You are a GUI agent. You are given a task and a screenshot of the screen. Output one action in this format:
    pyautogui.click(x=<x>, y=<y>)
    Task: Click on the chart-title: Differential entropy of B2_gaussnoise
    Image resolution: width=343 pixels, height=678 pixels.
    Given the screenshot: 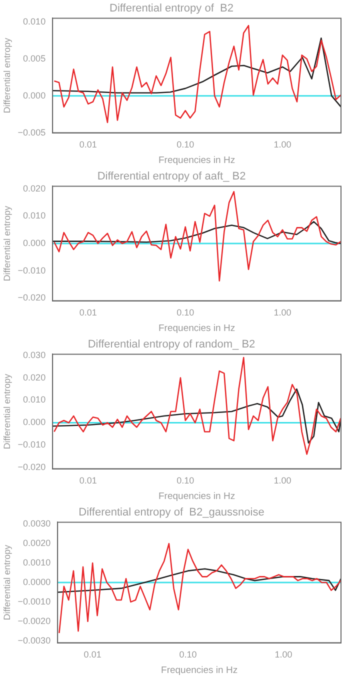 What is the action you would take?
    pyautogui.click(x=171, y=512)
    